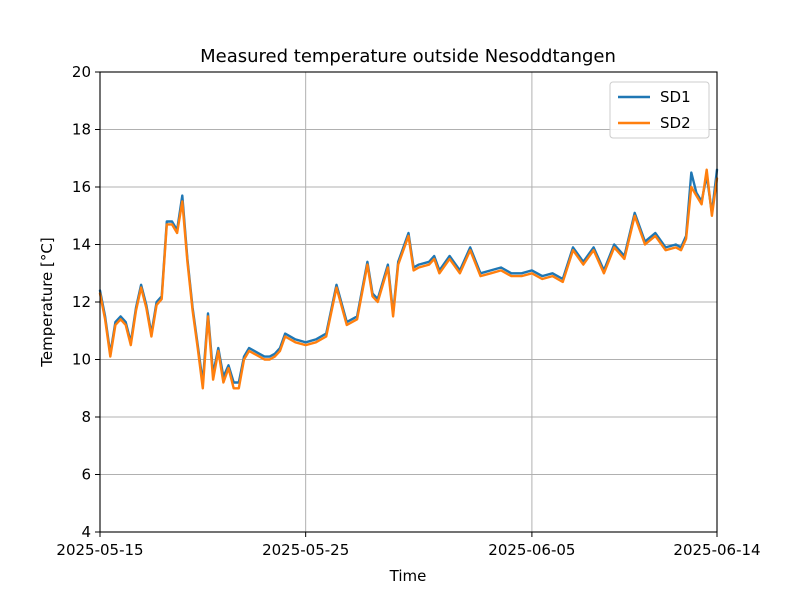  What do you see at coordinates (81, 360) in the screenshot?
I see `y-tick-label: 10` at bounding box center [81, 360].